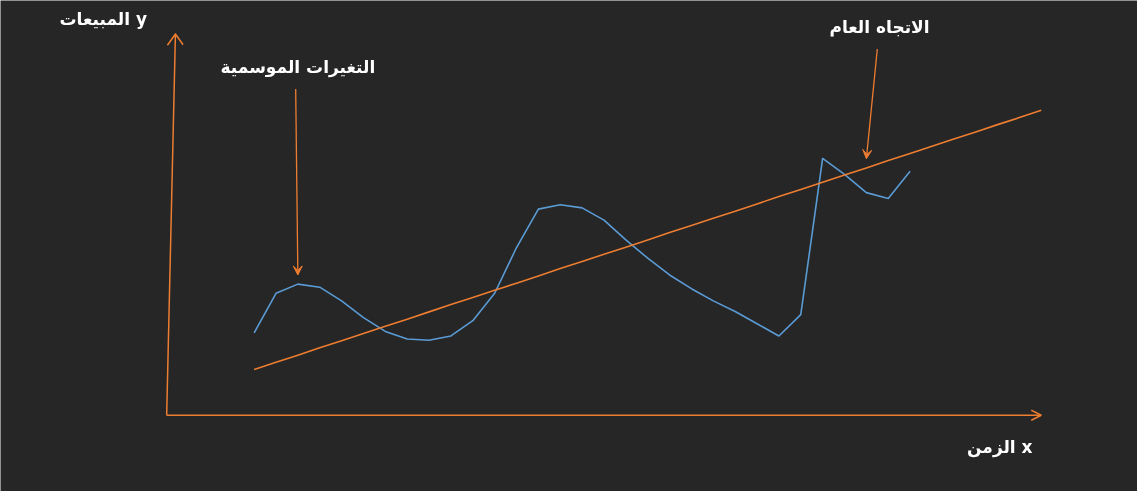 The height and width of the screenshot is (491, 1137). Describe the element at coordinates (298, 67) in the screenshot. I see `text: التغيرات الموسمية` at that location.